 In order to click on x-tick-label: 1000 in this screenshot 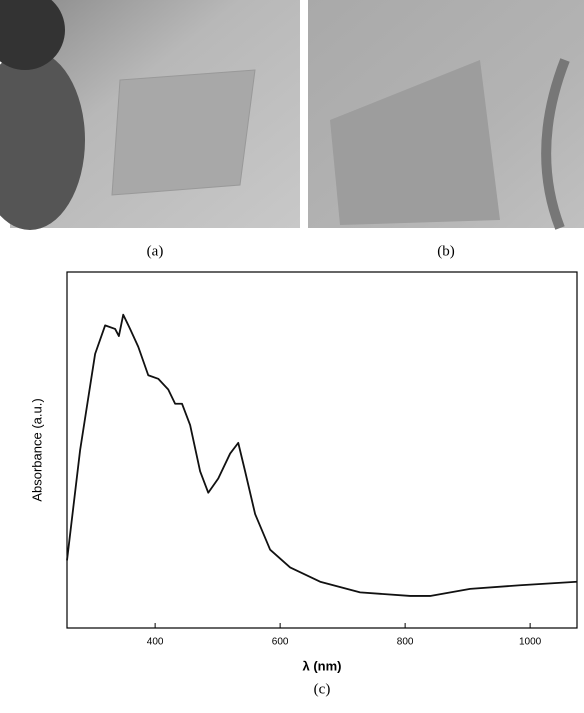, I will do `click(530, 642)`.